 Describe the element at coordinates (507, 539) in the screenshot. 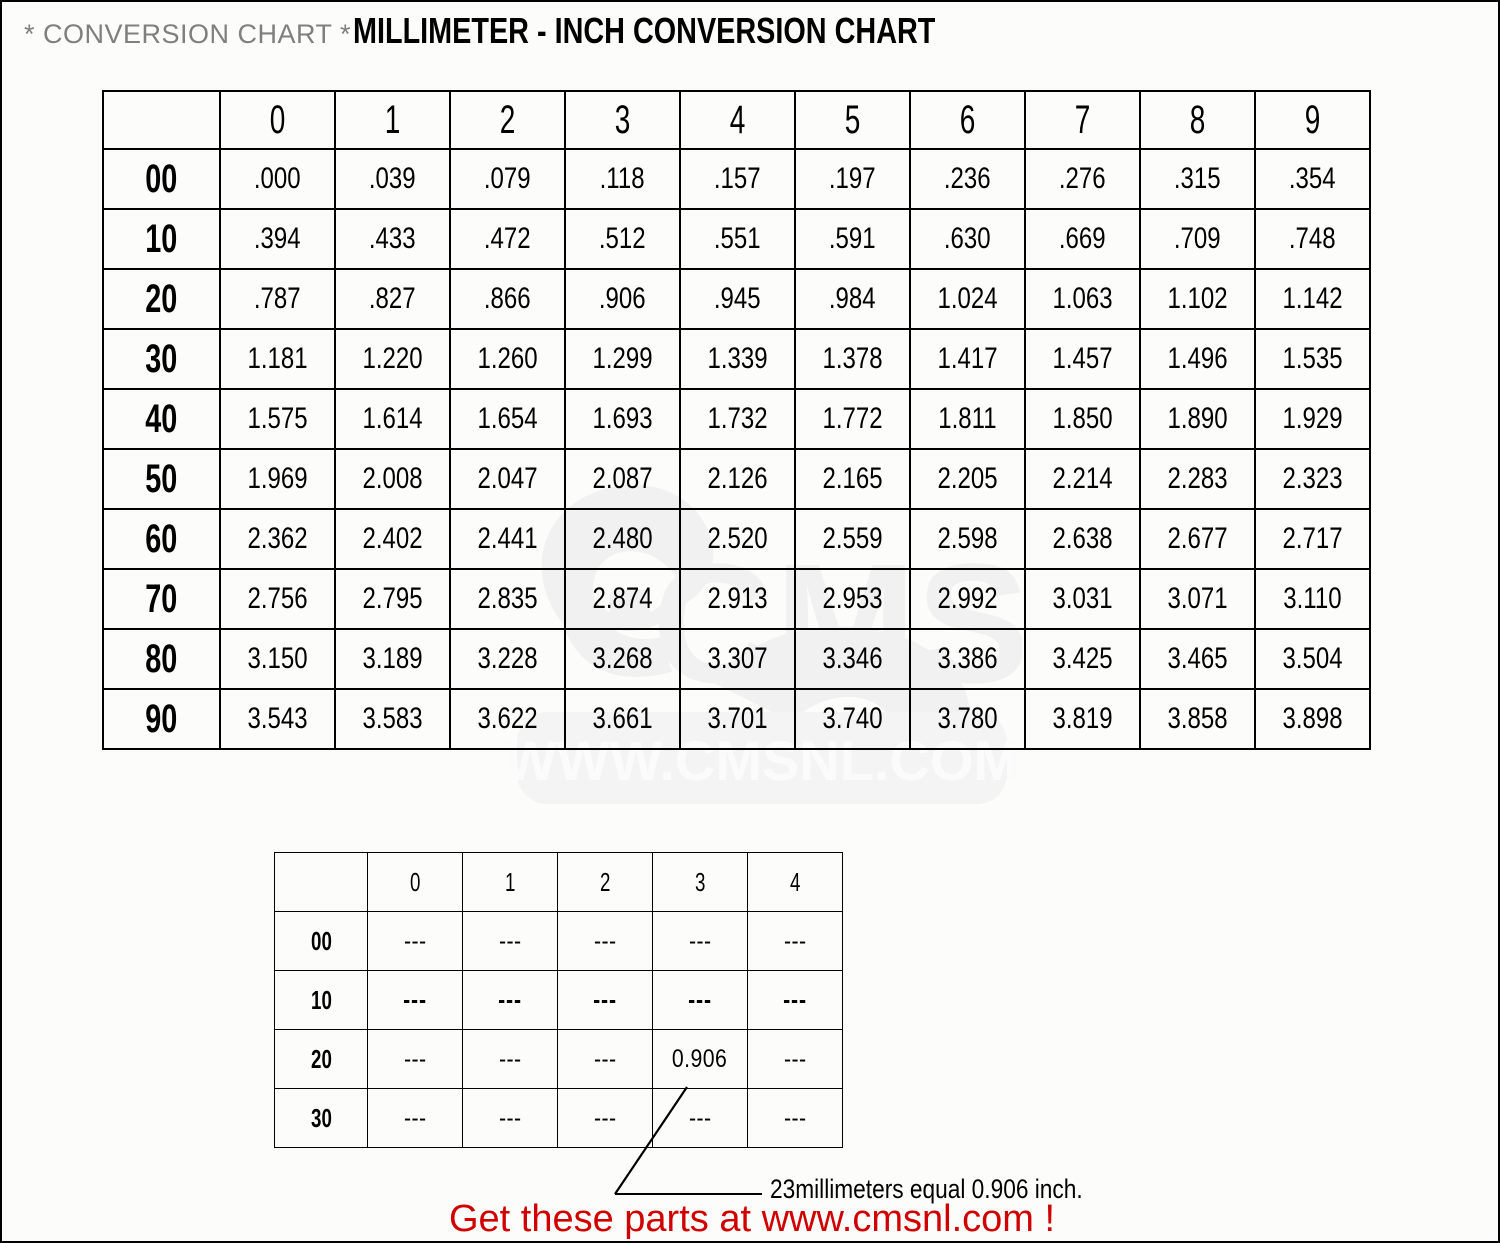

I see `conversion-cell: 2.441` at that location.